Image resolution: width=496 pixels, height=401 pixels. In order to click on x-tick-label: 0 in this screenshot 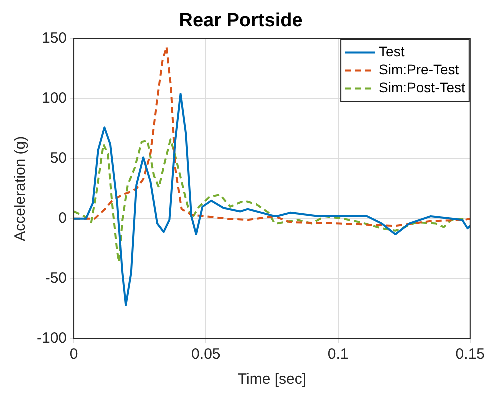, I will do `click(74, 355)`.